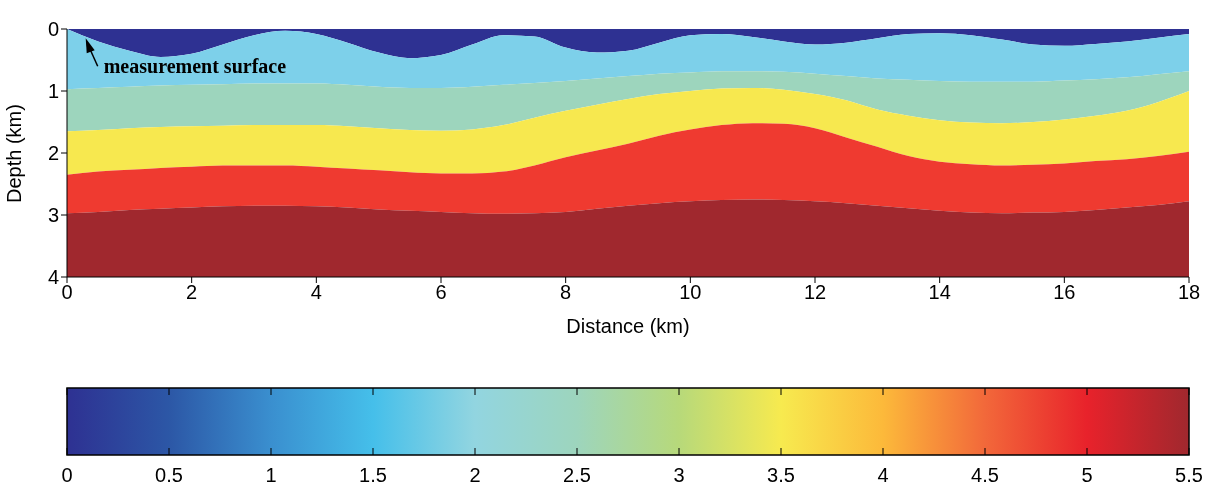 This screenshot has width=1215, height=495. Describe the element at coordinates (781, 475) in the screenshot. I see `color-bar-label: 3.5` at that location.